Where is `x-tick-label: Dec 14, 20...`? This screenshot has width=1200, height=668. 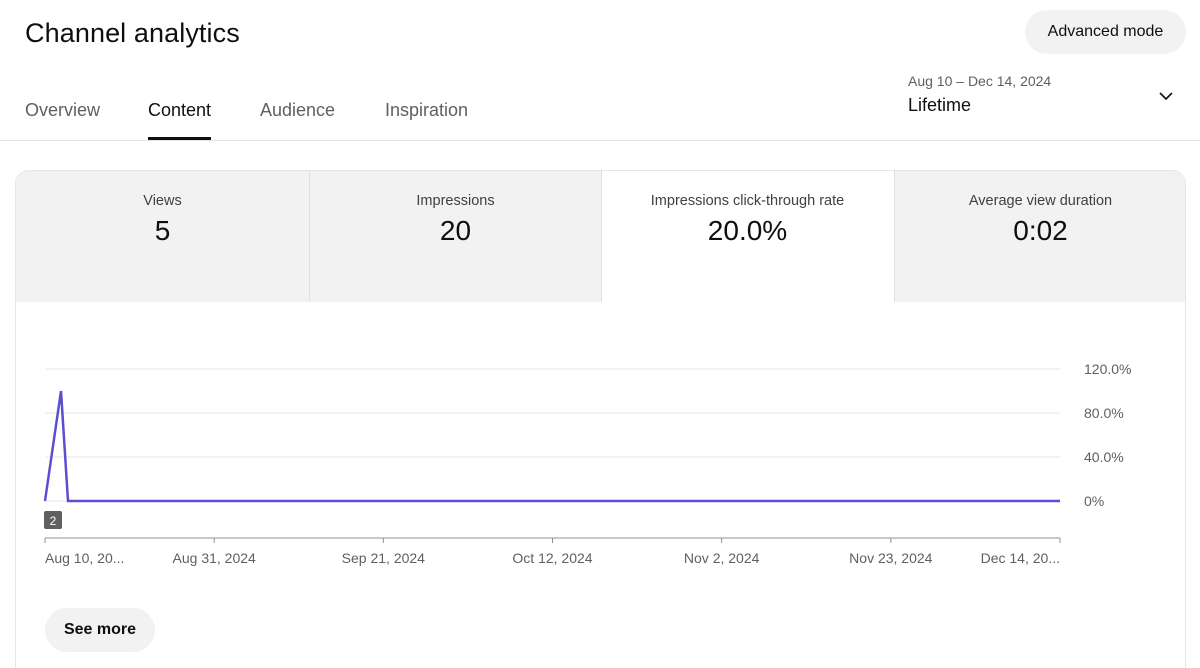 x-tick-label: Dec 14, 20... is located at coordinates (1020, 558).